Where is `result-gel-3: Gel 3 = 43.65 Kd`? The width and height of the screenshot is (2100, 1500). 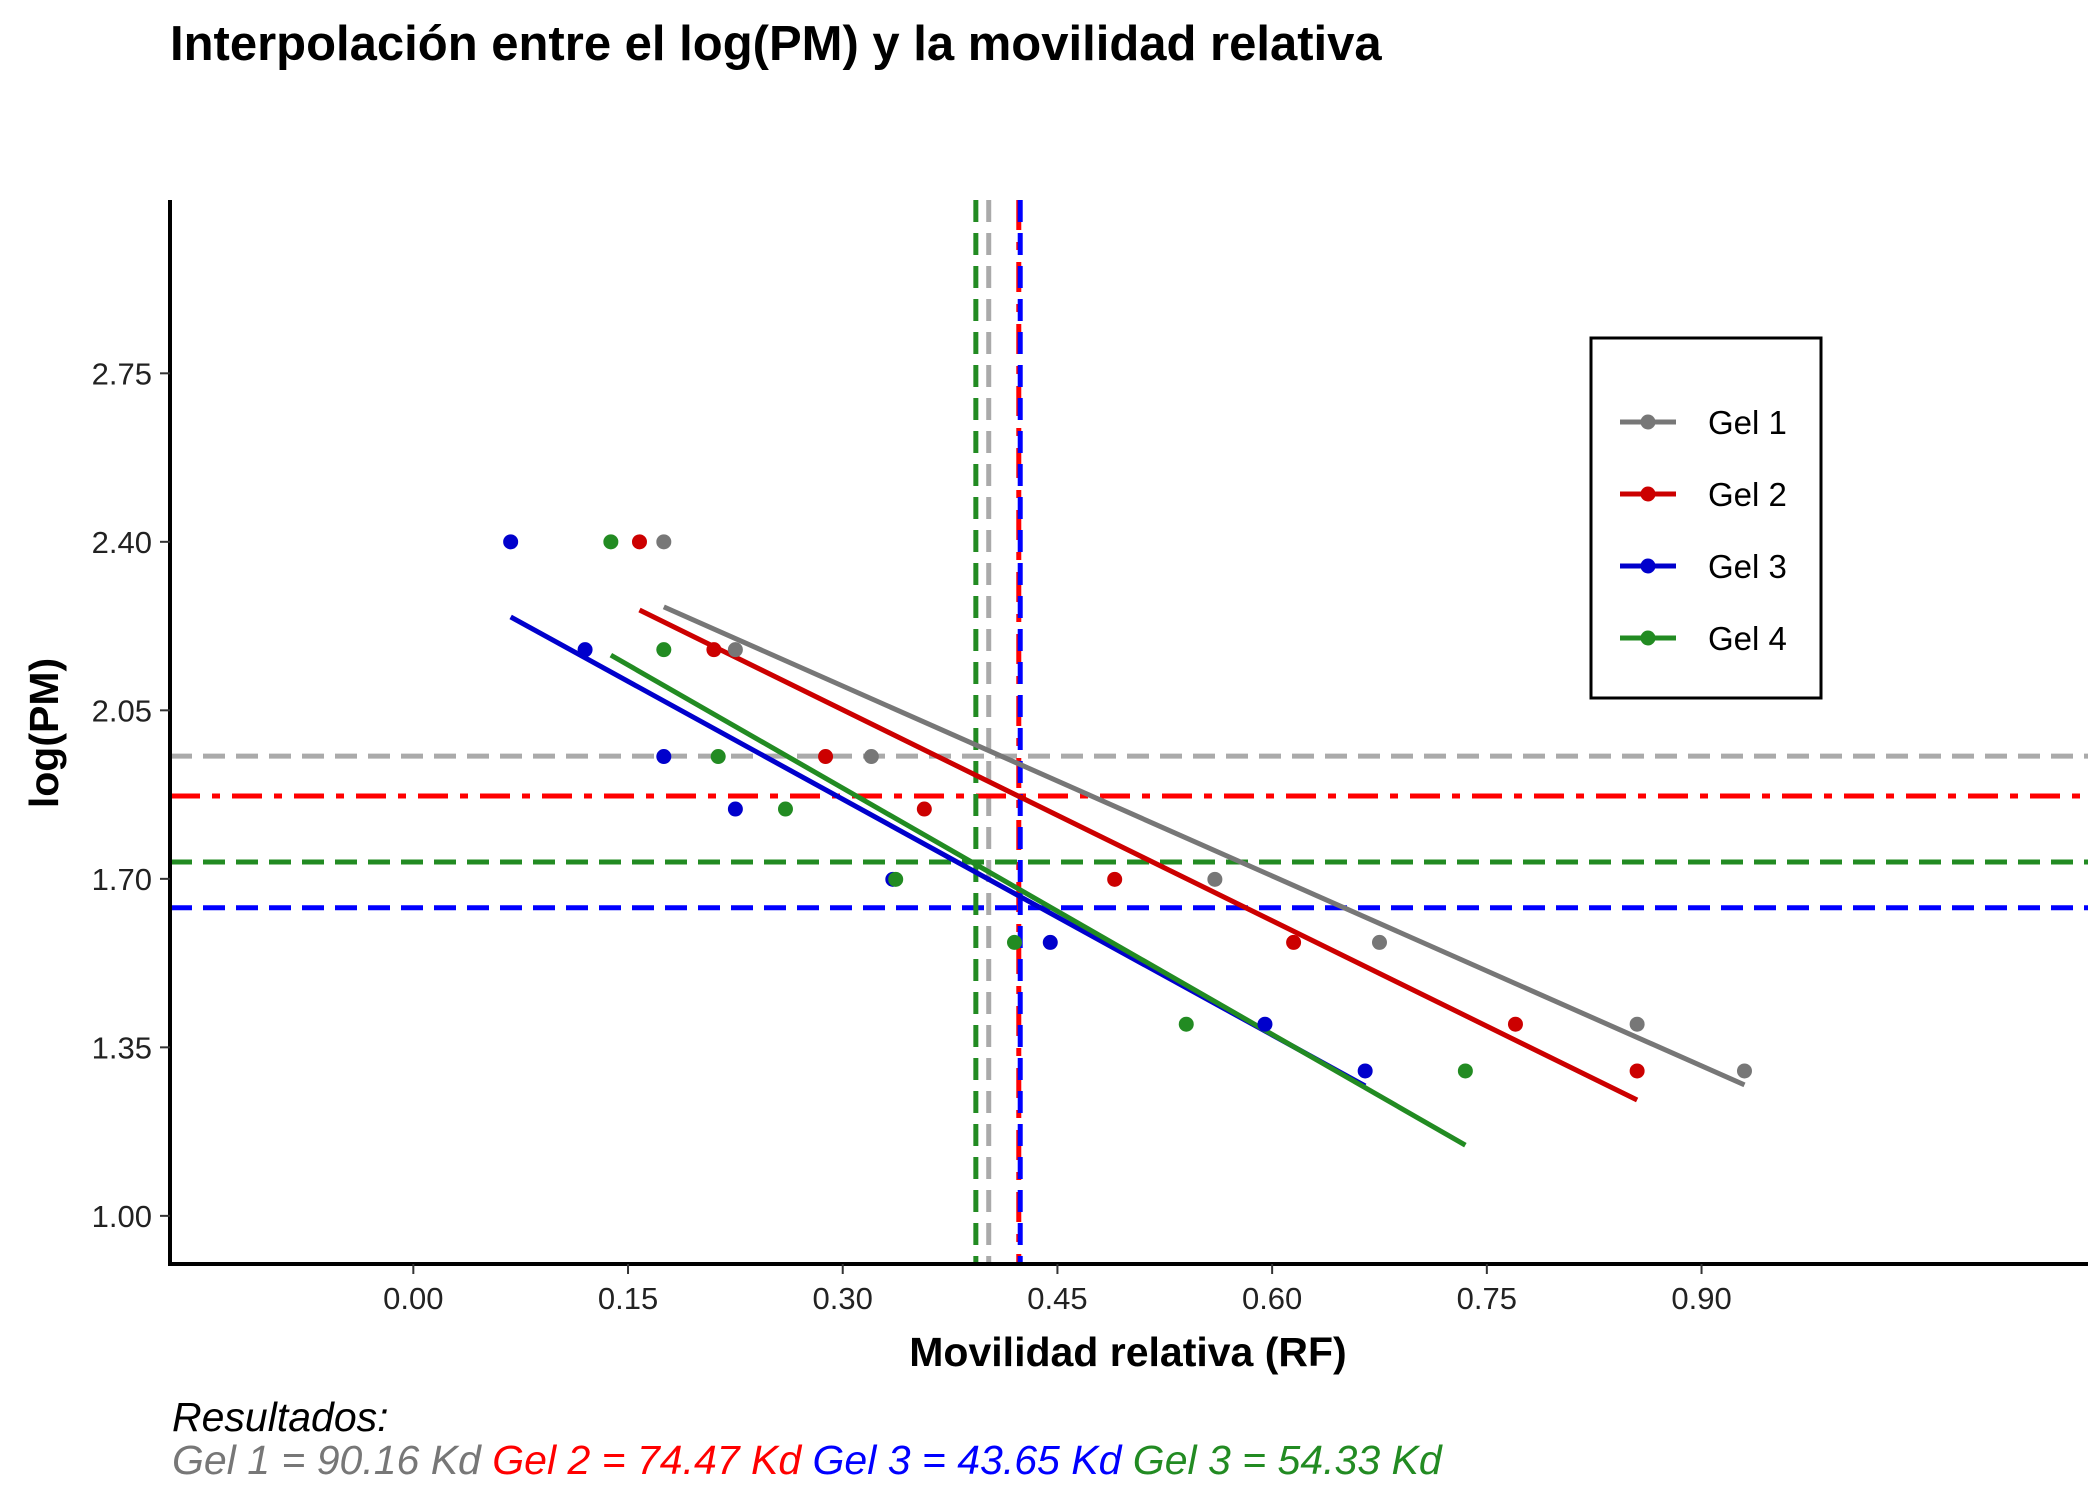 result-gel-3: Gel 3 = 43.65 Kd is located at coordinates (961, 1460).